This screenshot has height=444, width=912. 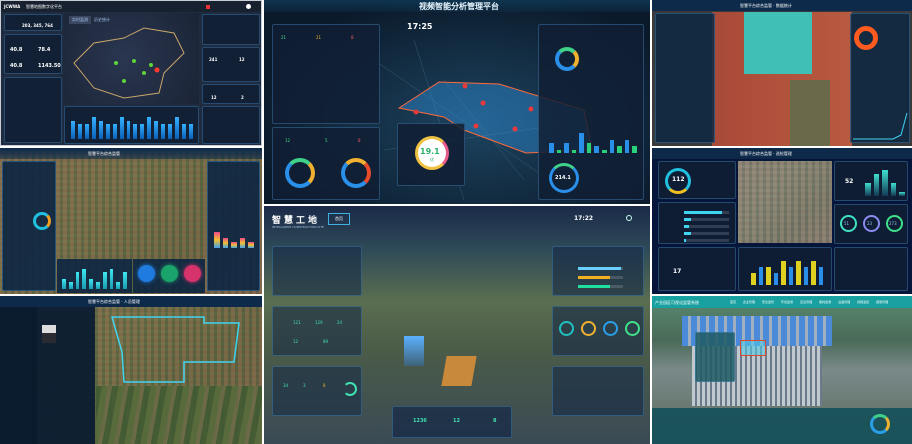 What do you see at coordinates (208, 7) in the screenshot?
I see `alert-icon` at bounding box center [208, 7].